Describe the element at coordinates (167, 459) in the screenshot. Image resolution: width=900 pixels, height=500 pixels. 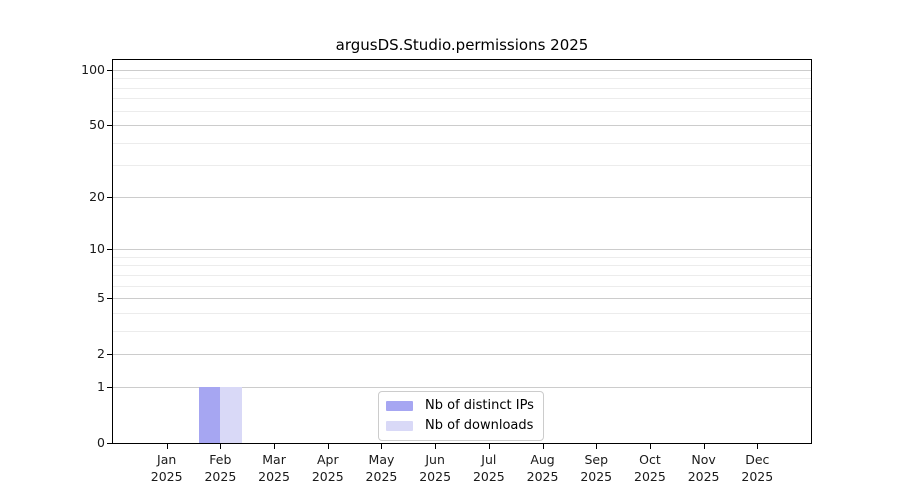
I see `x-axis-tick-label-line: Jan` at that location.